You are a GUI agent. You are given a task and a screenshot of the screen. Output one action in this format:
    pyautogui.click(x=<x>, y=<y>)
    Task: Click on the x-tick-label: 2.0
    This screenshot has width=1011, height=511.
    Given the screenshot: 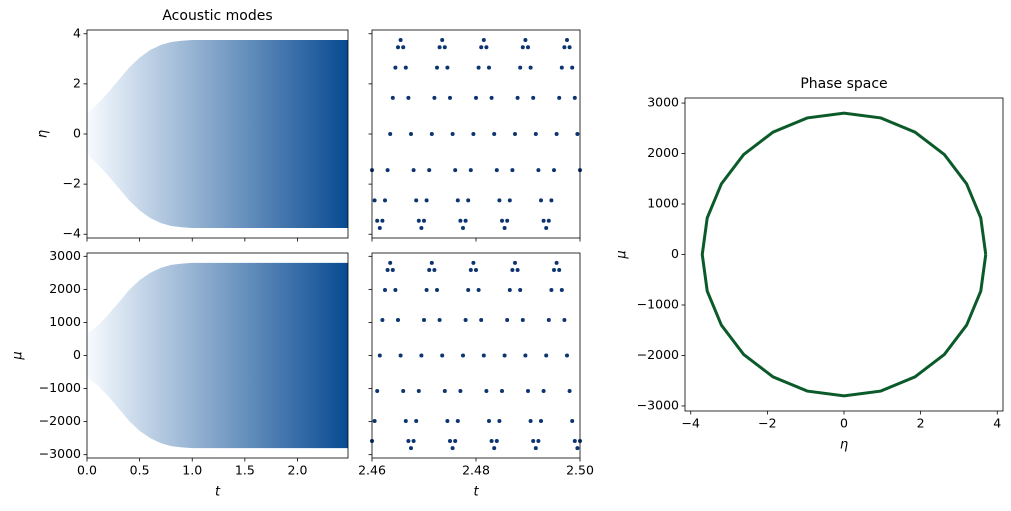 What is the action you would take?
    pyautogui.click(x=298, y=470)
    